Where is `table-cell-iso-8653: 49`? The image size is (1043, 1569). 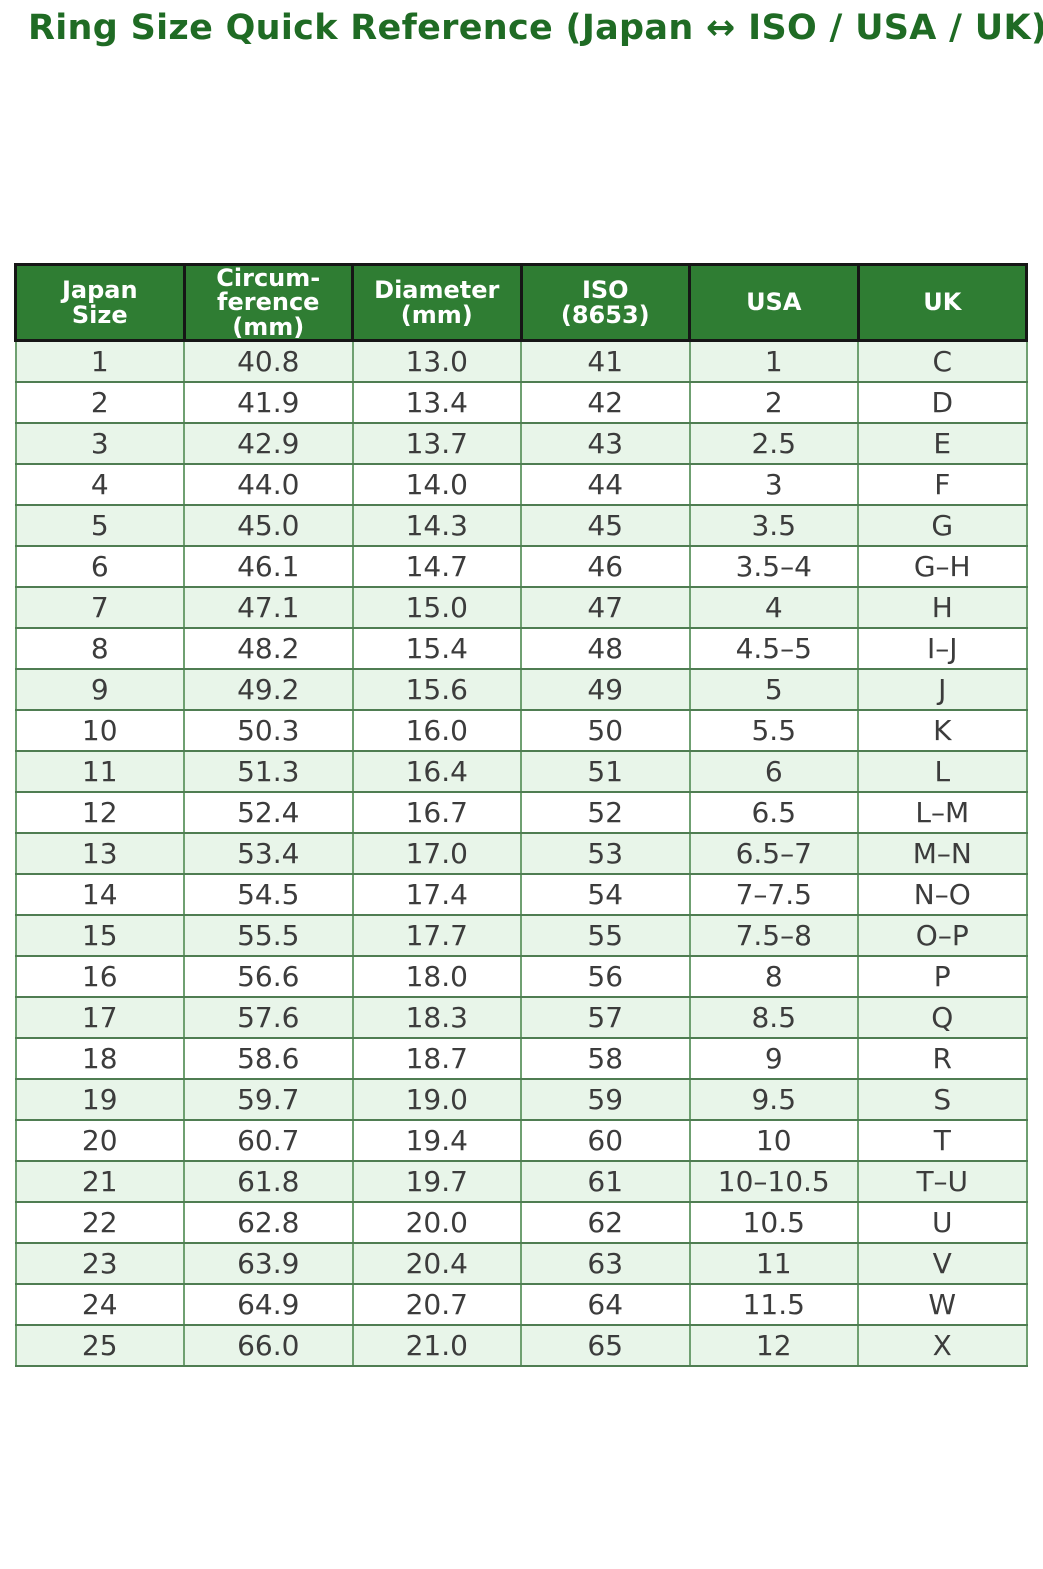 table-cell-iso-8653: 49 is located at coordinates (605, 690).